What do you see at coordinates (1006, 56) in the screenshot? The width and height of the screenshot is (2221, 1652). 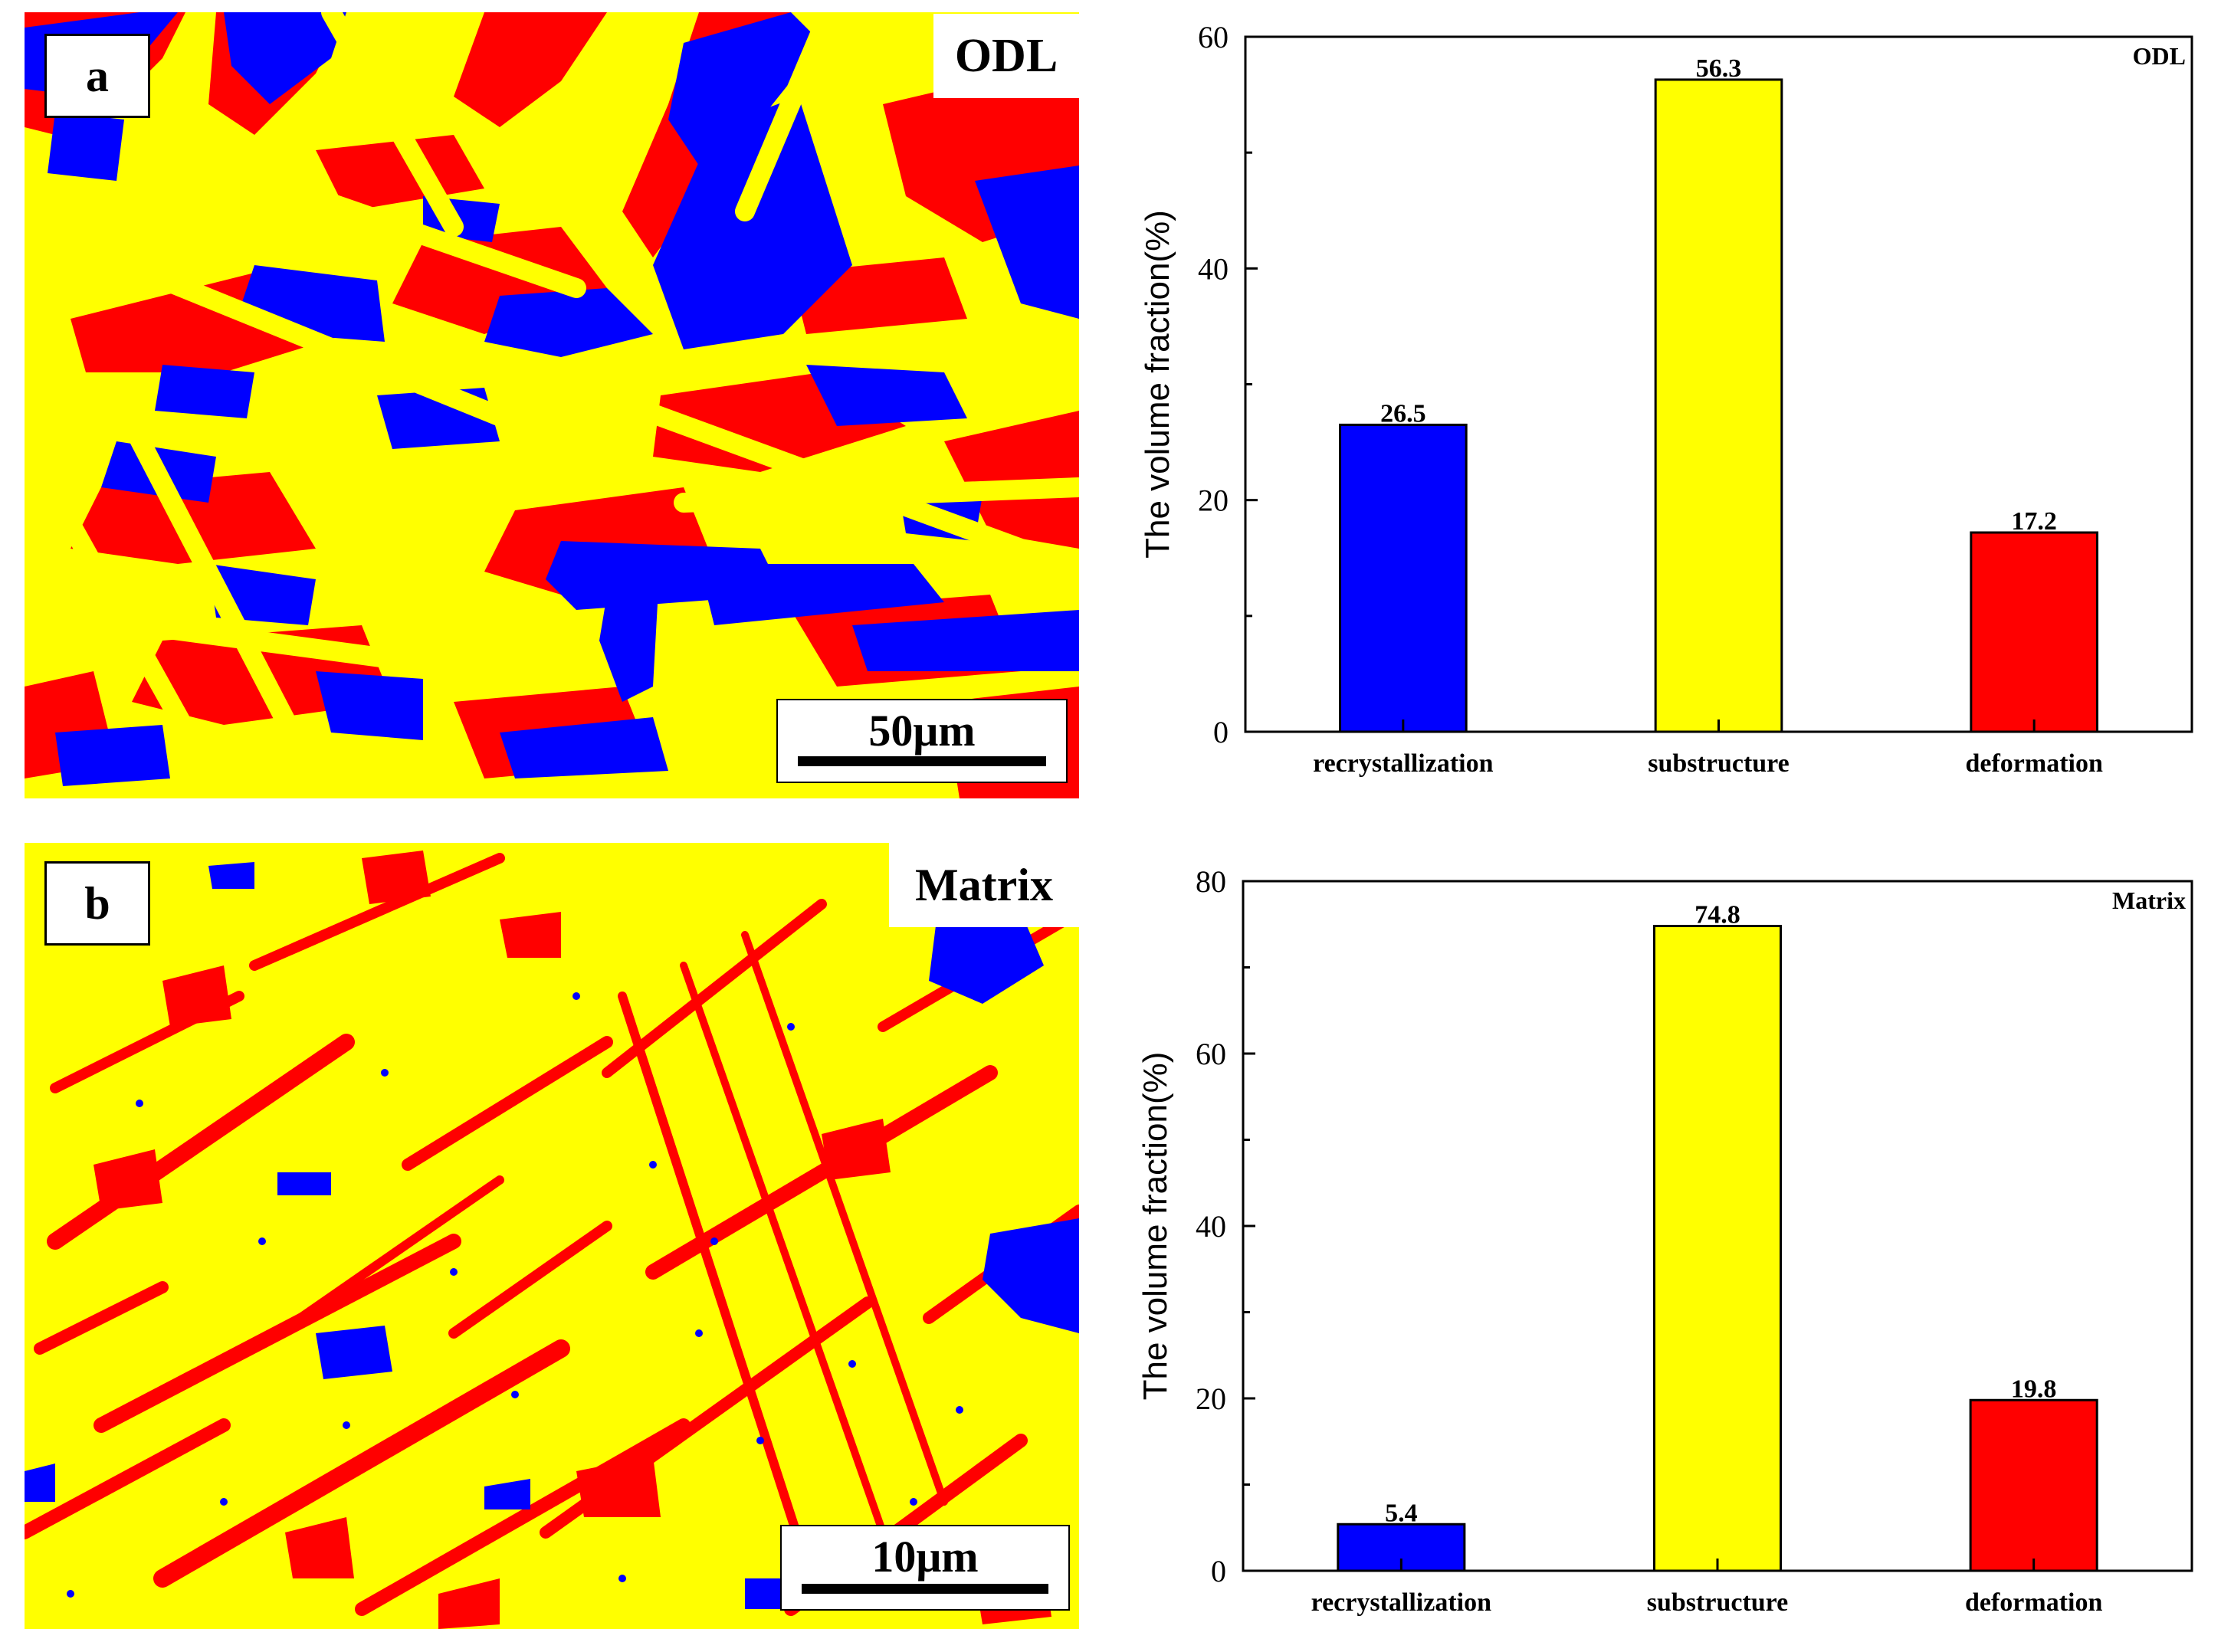 I see `region-label-odl: ODL` at bounding box center [1006, 56].